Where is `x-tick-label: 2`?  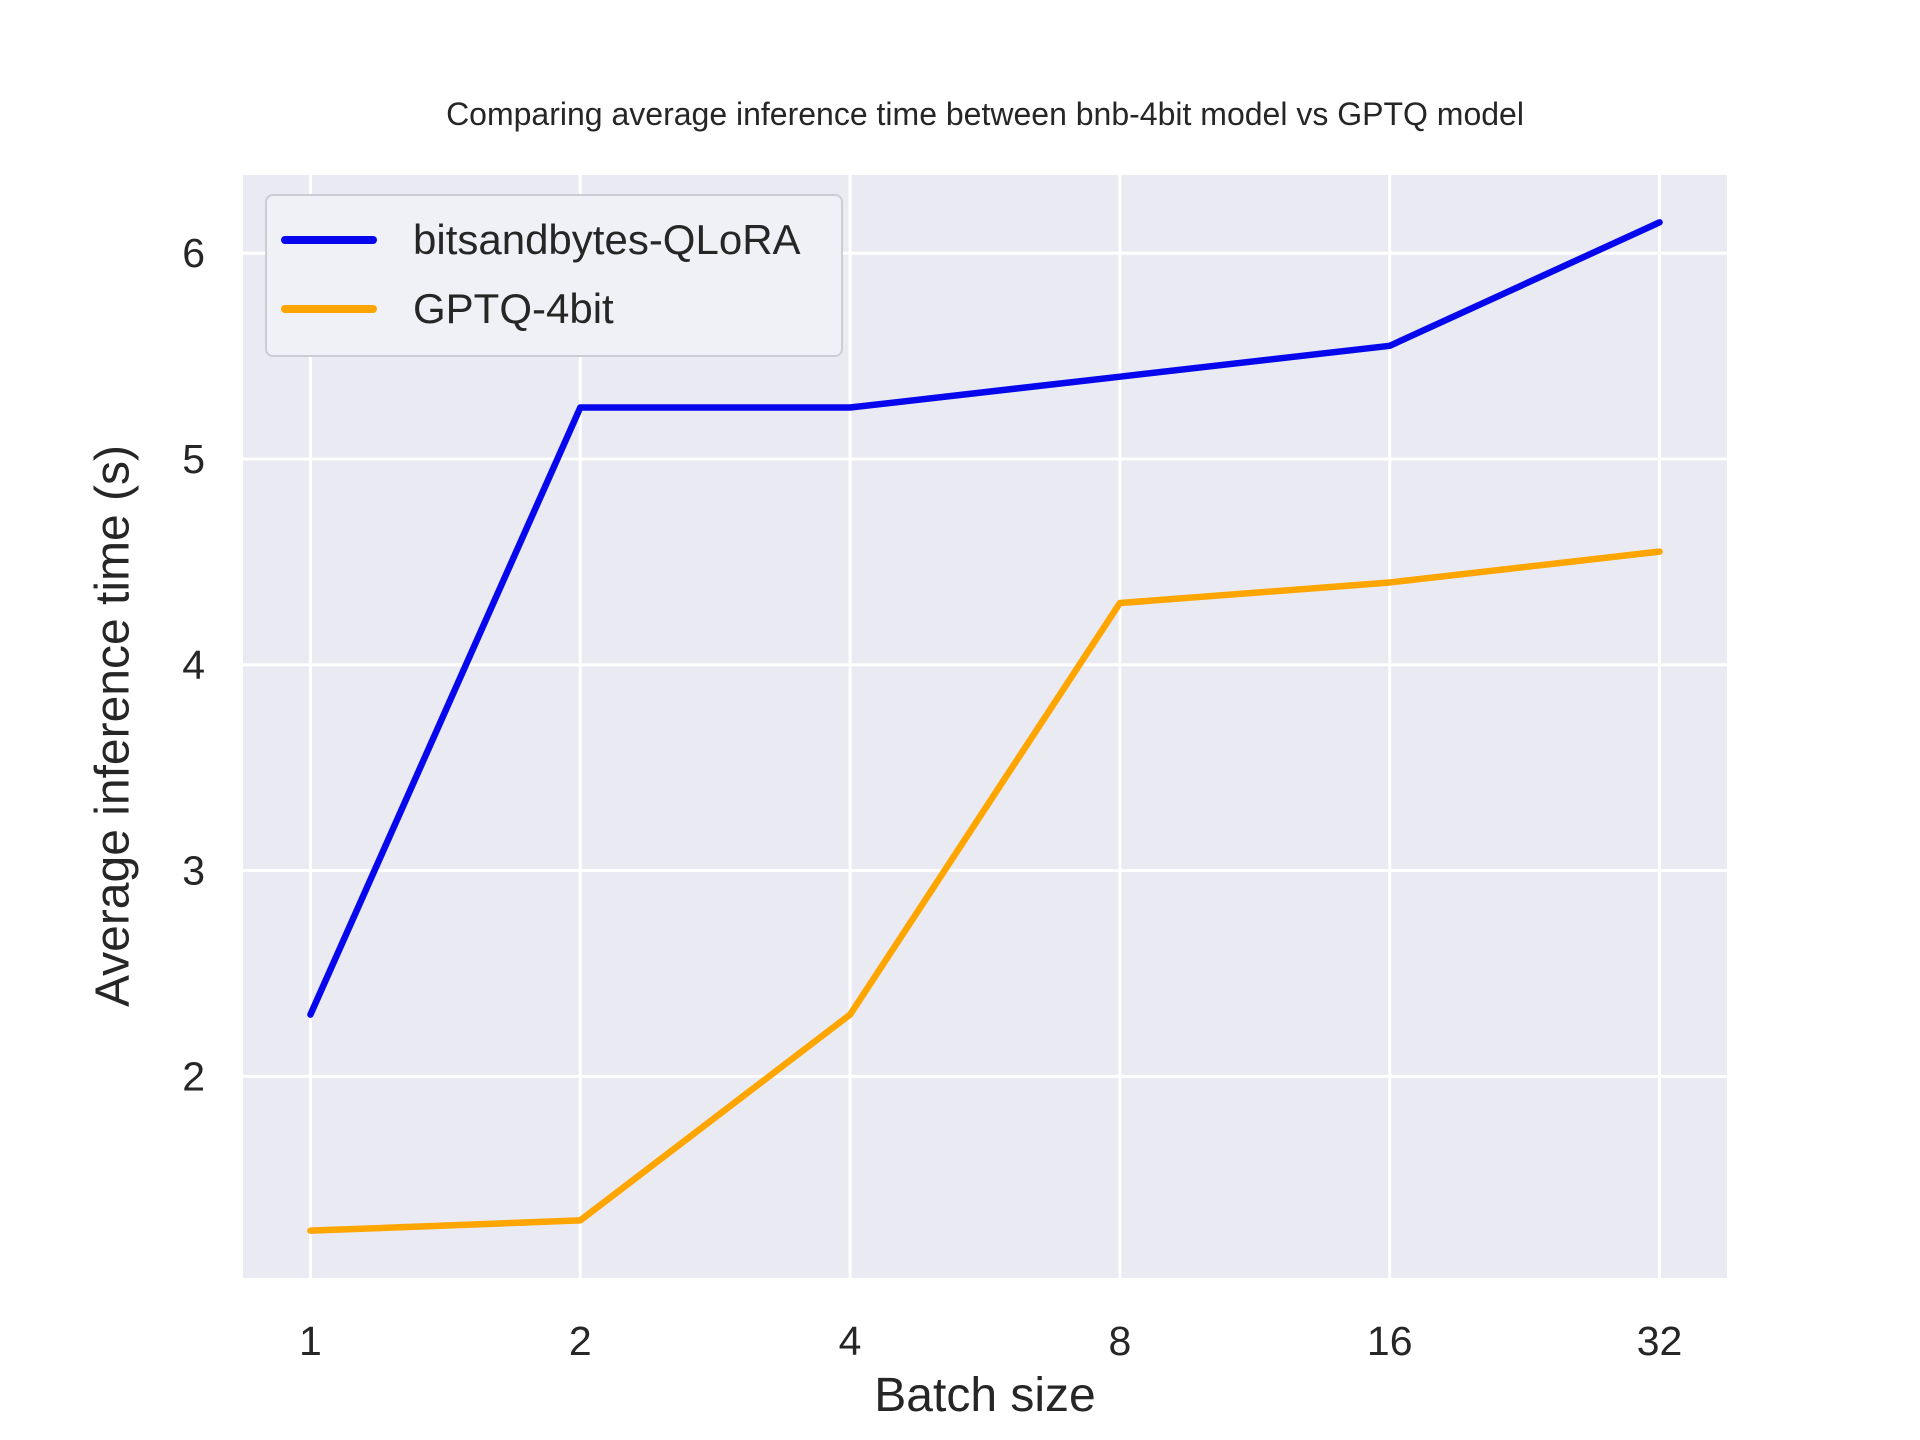 x-tick-label: 2 is located at coordinates (580, 1341).